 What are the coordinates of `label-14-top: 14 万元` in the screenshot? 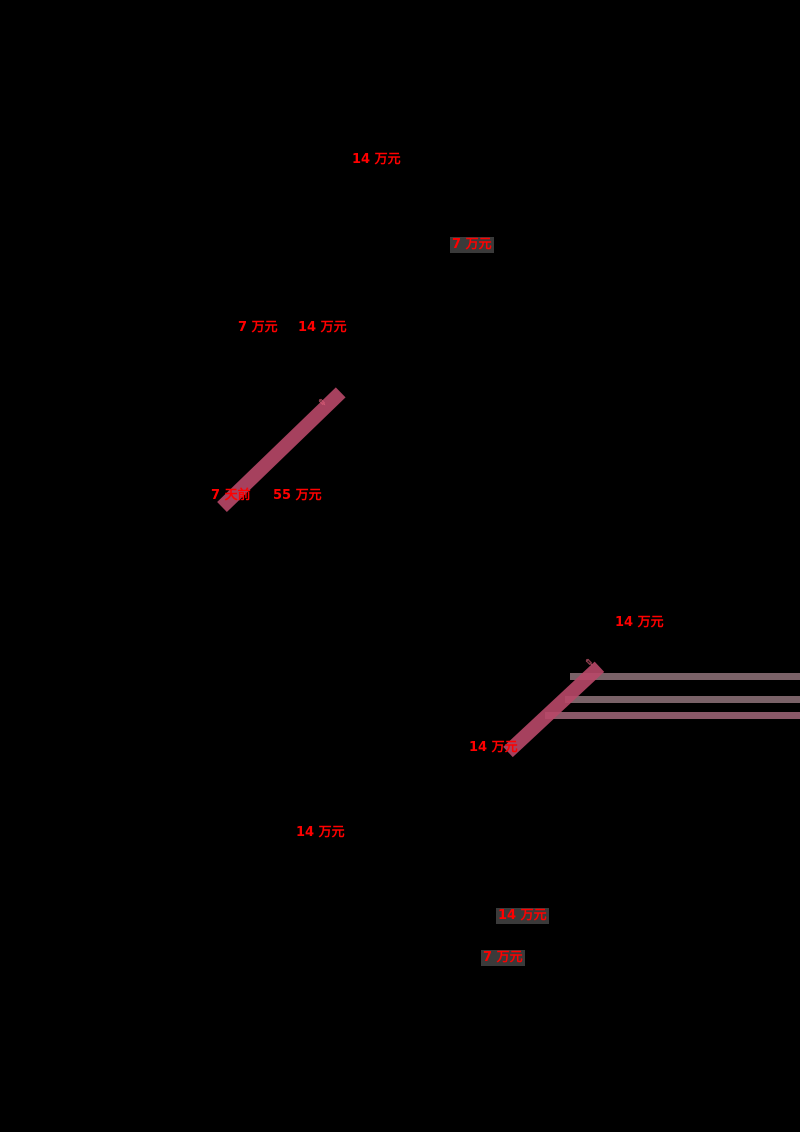 It's located at (376, 159).